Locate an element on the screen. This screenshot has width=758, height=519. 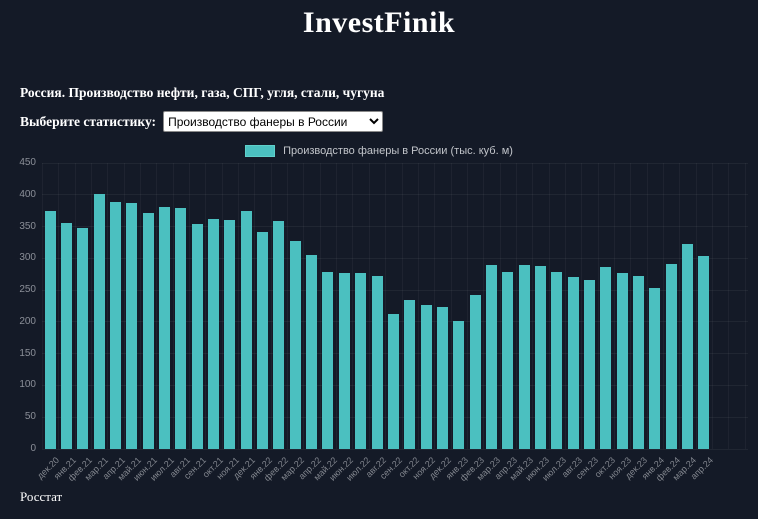
y-tick-label: 300 is located at coordinates (27, 258).